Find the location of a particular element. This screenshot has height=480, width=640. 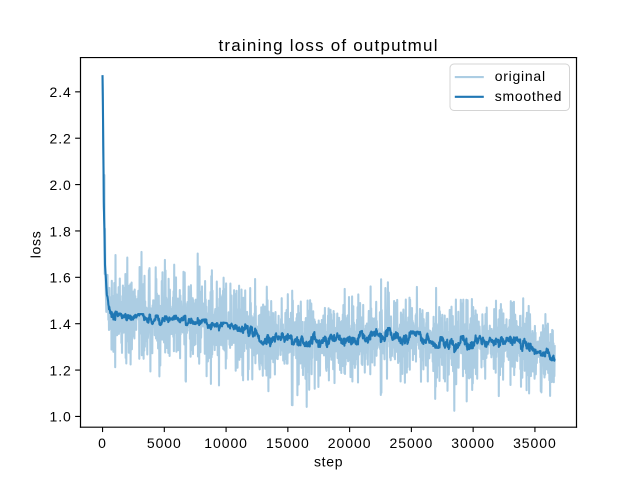

svg-text: 0 is located at coordinates (102, 443).